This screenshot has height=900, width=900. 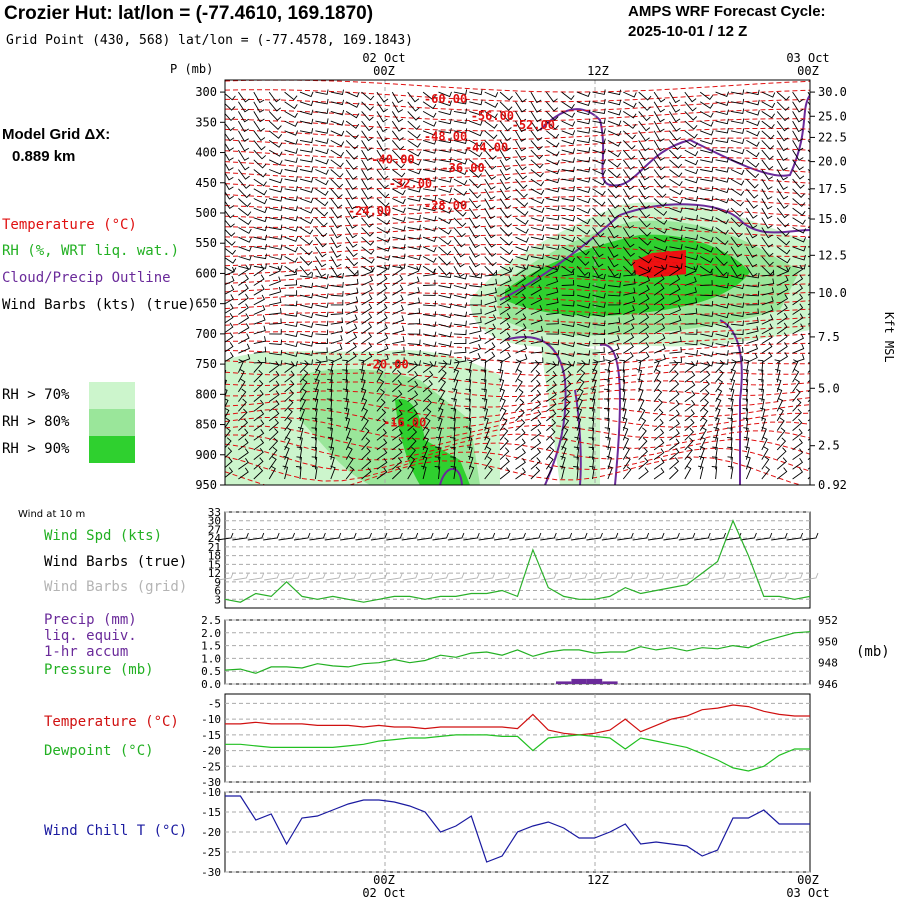 What do you see at coordinates (517, 561) in the screenshot?
I see `wind-speed-line` at bounding box center [517, 561].